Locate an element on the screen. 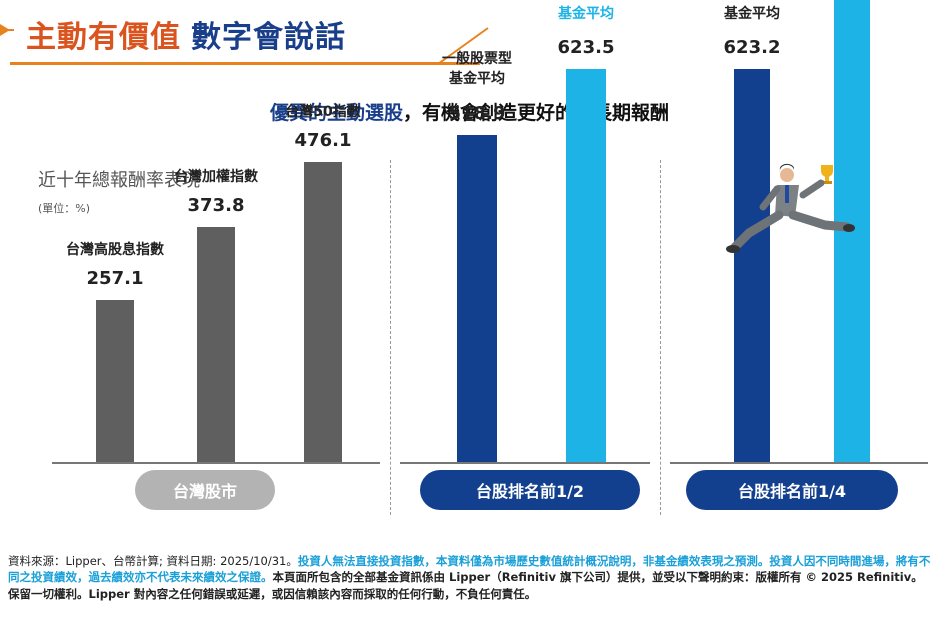 The image size is (939, 639). bar-category-label: 台灣高股息指數 is located at coordinates (115, 250).